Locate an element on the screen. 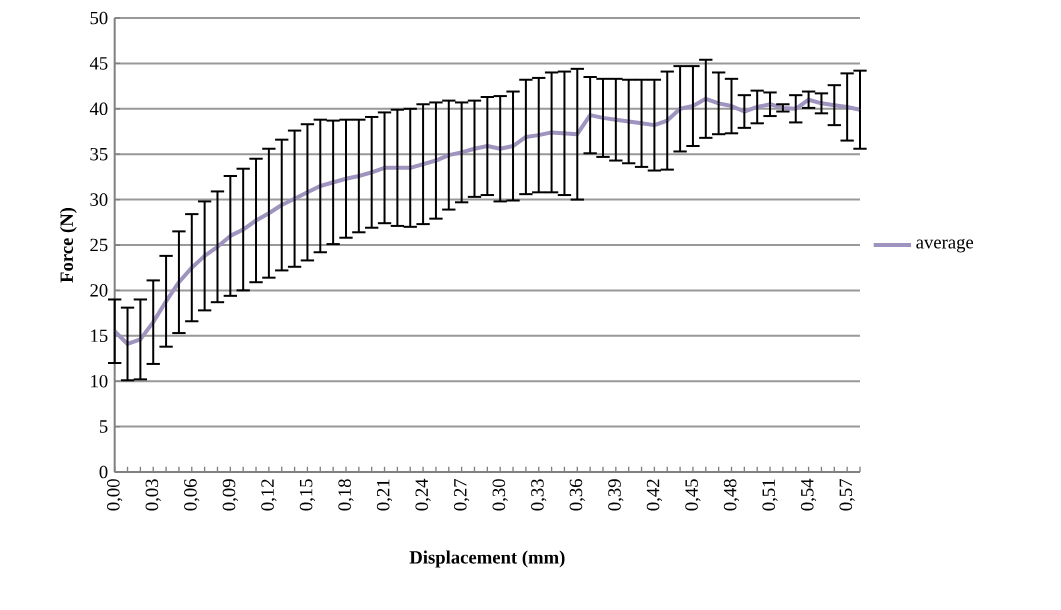 This screenshot has height=610, width=1061. x-tick-label: 0,00 is located at coordinates (115, 495).